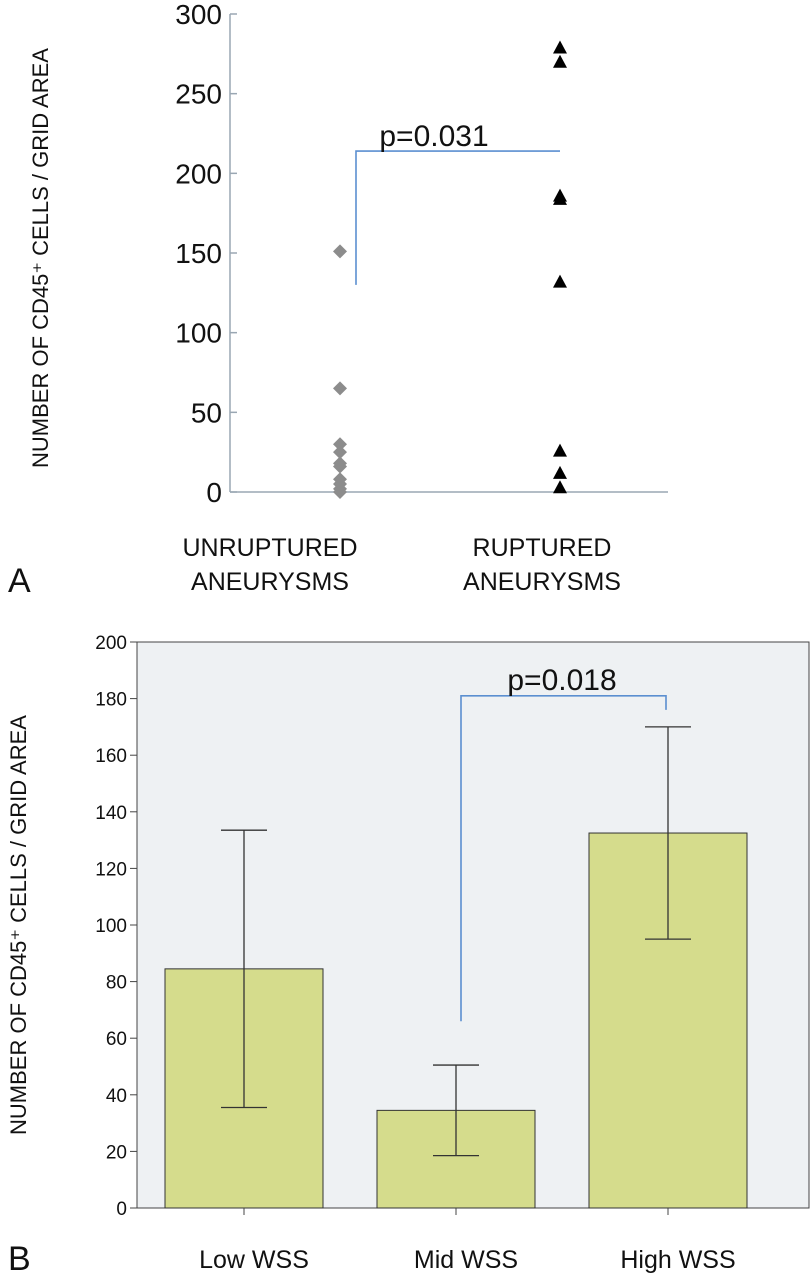 This screenshot has height=1280, width=811. I want to click on panel-b-y-ticks: 0 20 40 60 80 100 120 140 160 180 200, so click(116, 926).